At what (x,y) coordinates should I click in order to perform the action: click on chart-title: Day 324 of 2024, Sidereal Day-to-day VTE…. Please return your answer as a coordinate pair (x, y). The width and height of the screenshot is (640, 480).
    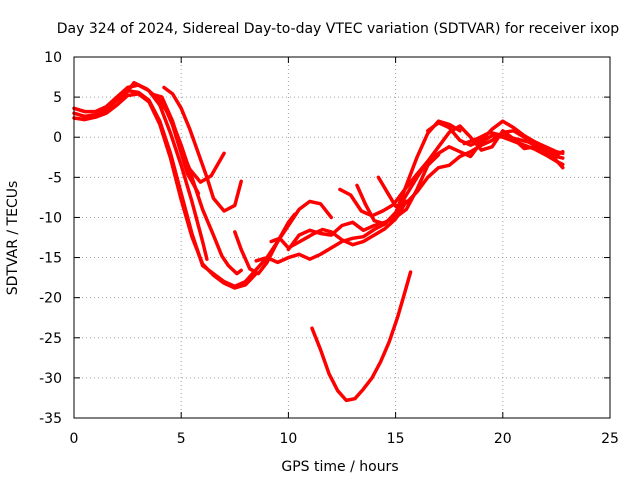
    Looking at the image, I should click on (338, 29).